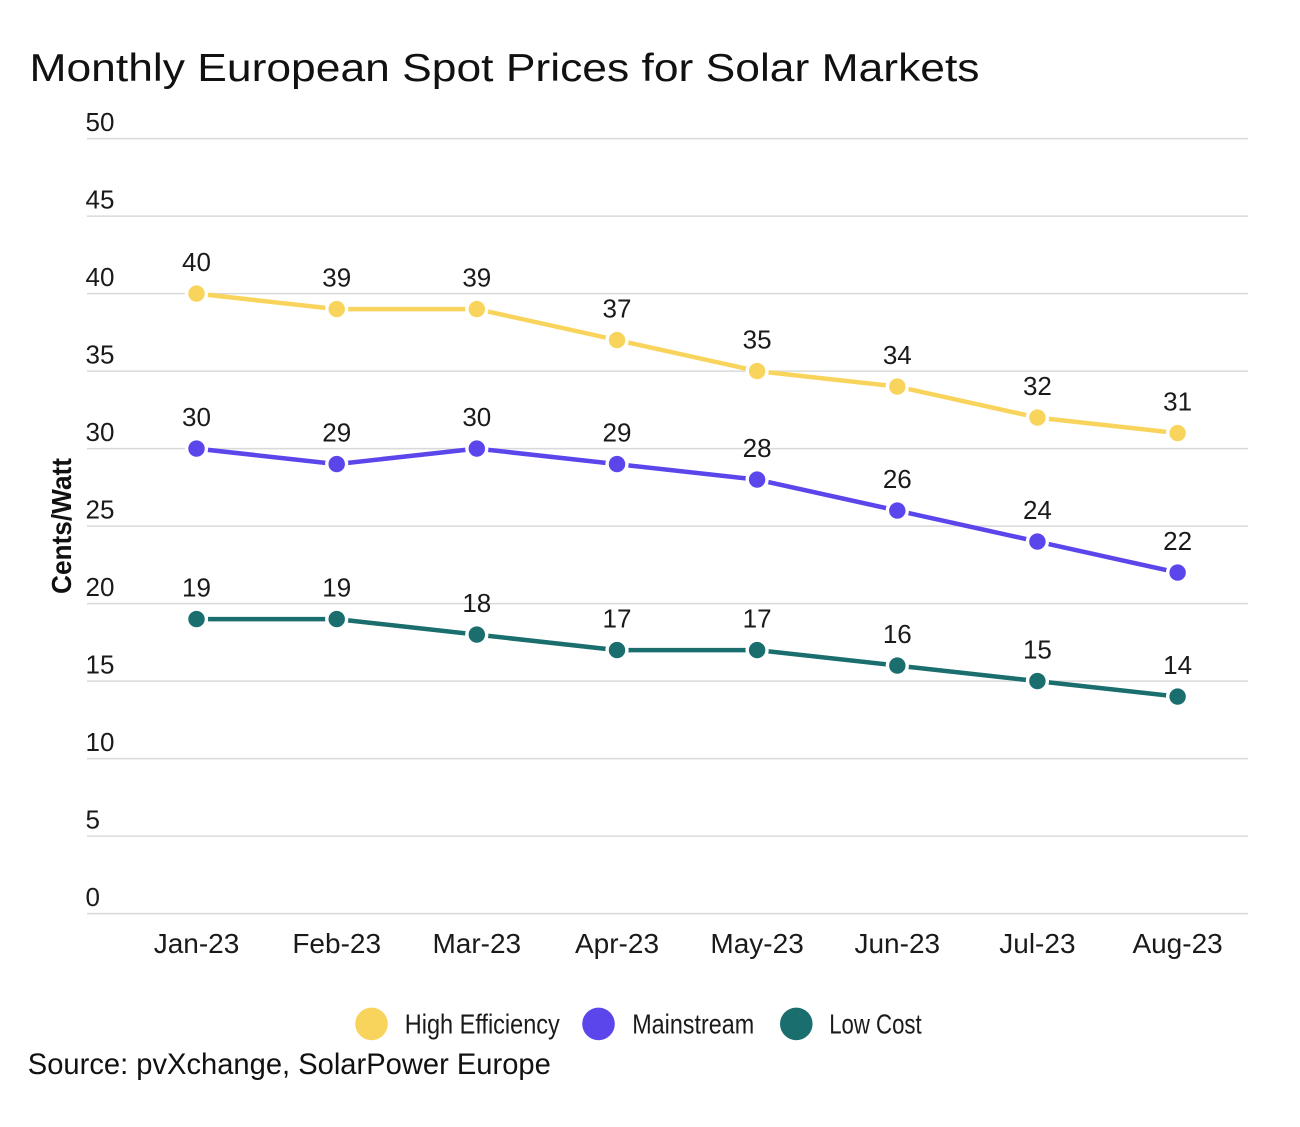  Describe the element at coordinates (100, 122) in the screenshot. I see `svg-text: 50` at that location.